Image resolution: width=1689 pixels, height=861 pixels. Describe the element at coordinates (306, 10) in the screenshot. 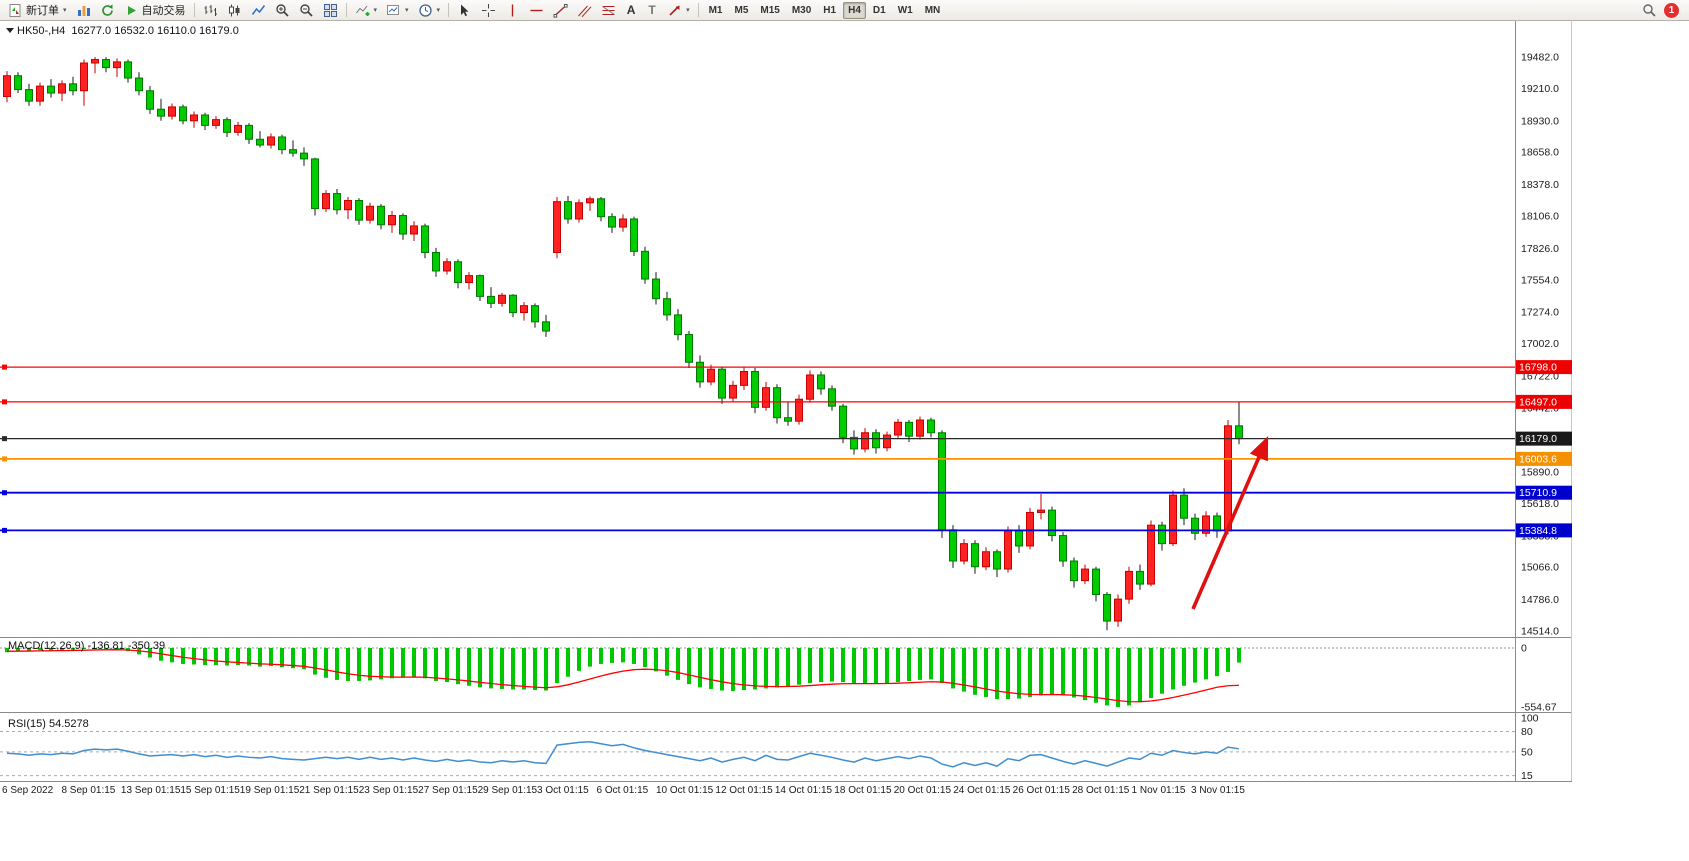

I see `zoom-out-button` at that location.